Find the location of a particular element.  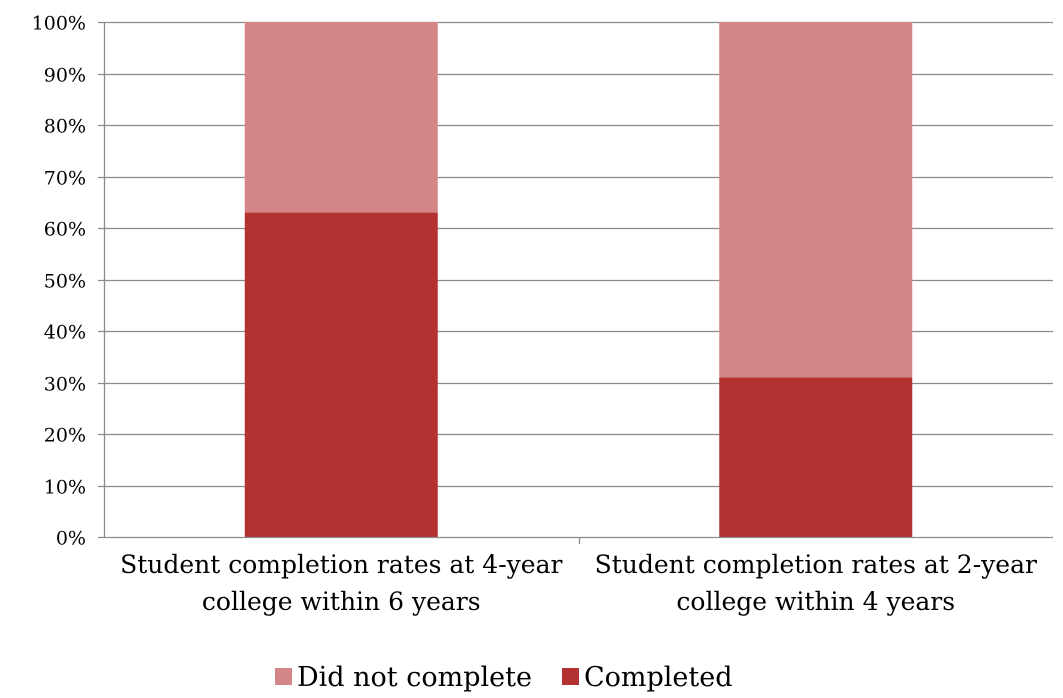

legend-item: Completed is located at coordinates (647, 677).